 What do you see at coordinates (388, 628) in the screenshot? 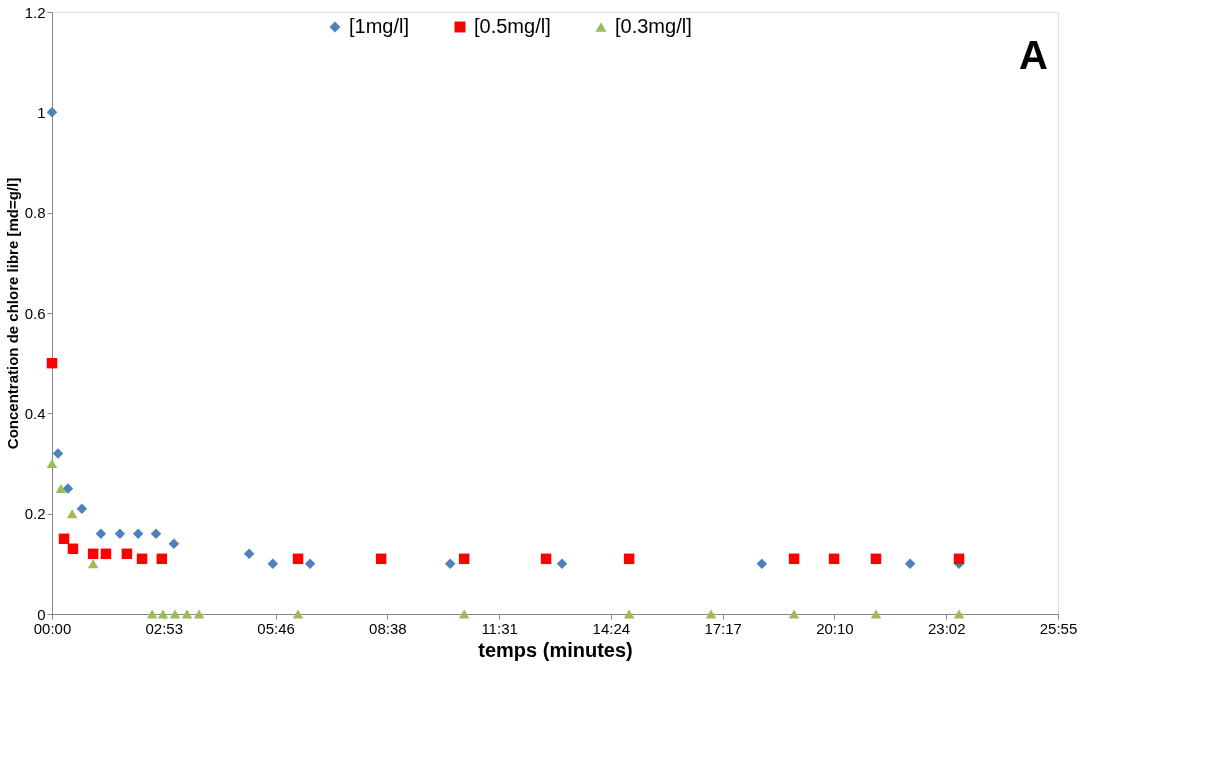
I see `x-tick-label: 08:38` at bounding box center [388, 628].